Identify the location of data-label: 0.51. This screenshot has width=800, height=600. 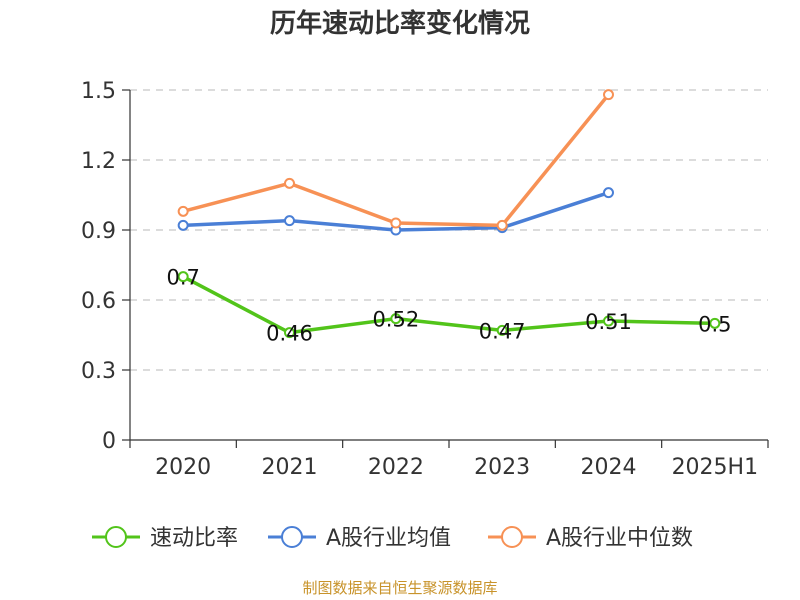
(608, 322).